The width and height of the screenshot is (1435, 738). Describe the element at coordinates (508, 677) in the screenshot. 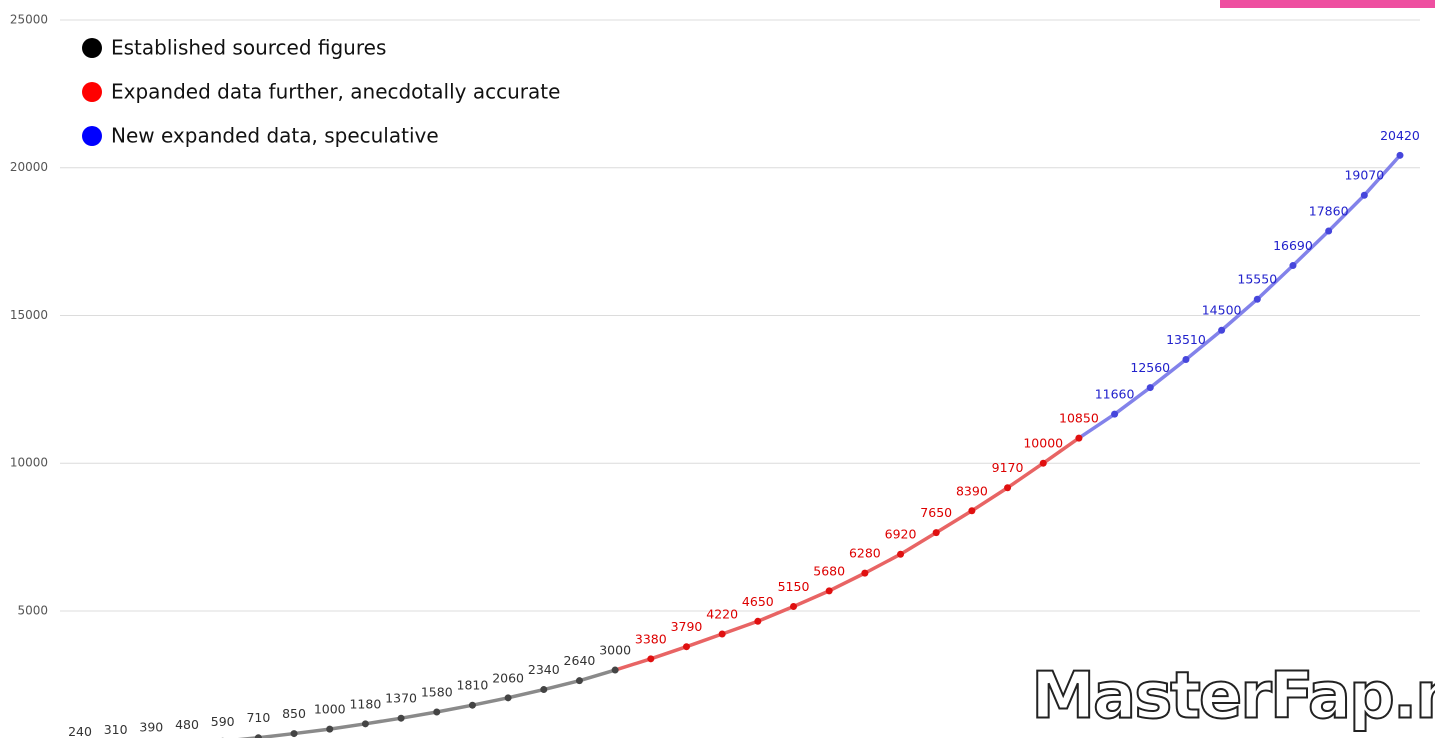

I see `data-label: 2060` at that location.